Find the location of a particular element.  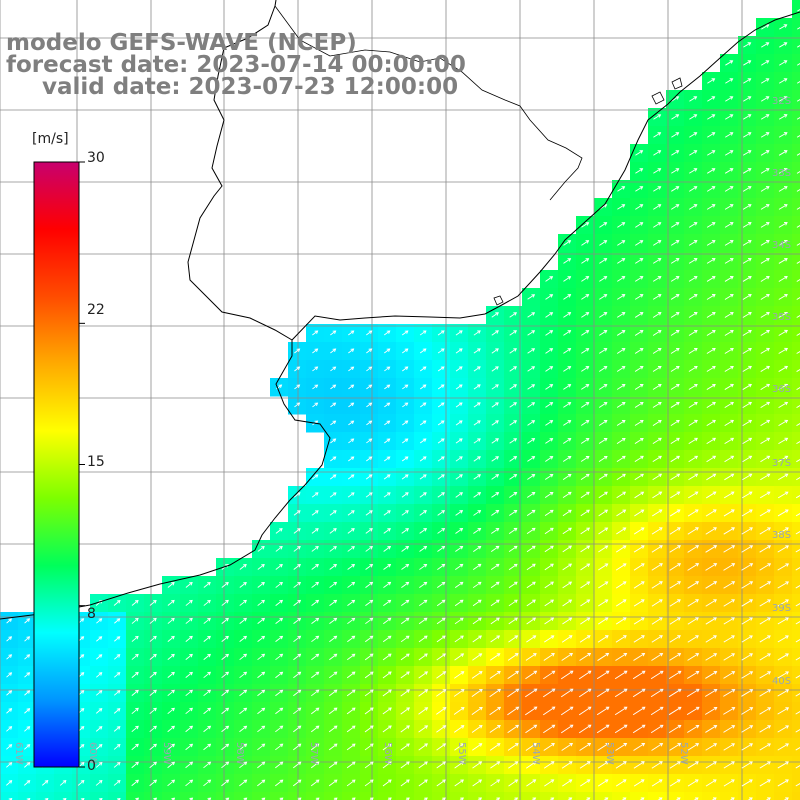

longitude-label: 54W is located at coordinates (535, 753).